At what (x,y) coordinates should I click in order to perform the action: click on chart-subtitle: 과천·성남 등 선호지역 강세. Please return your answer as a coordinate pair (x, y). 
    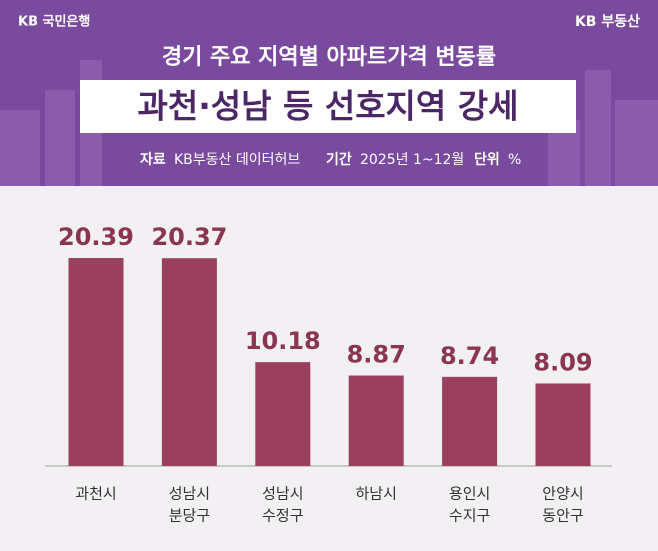
    Looking at the image, I should click on (328, 106).